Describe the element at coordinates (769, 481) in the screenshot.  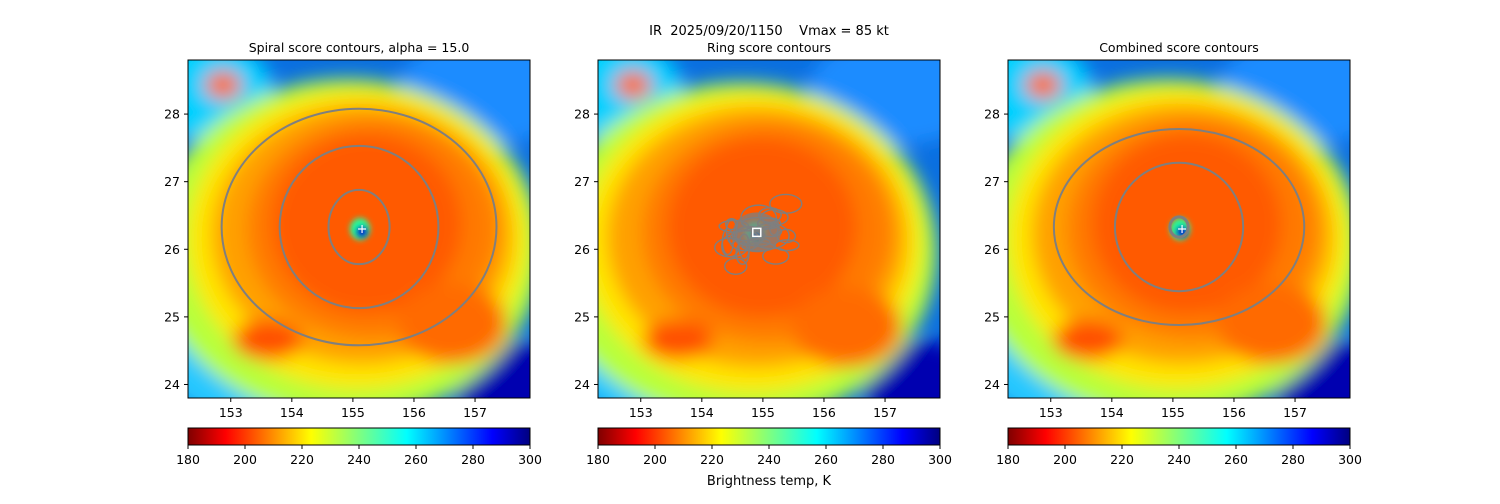
I see `colorbar-label: Brightness temp, K` at that location.